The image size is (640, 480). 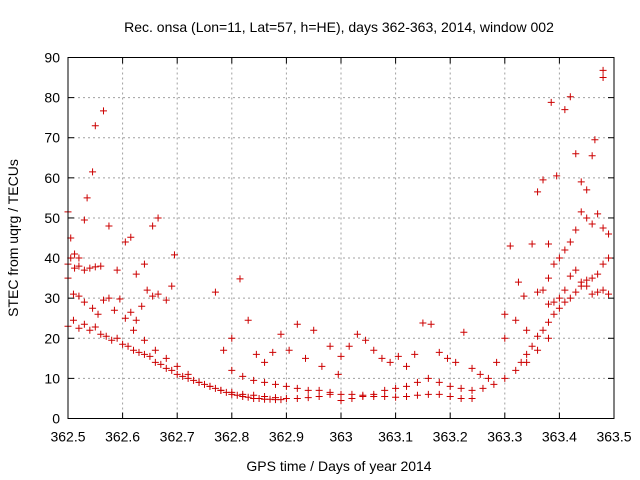 What do you see at coordinates (341, 437) in the screenshot?
I see `x-tick-label: 363` at bounding box center [341, 437].